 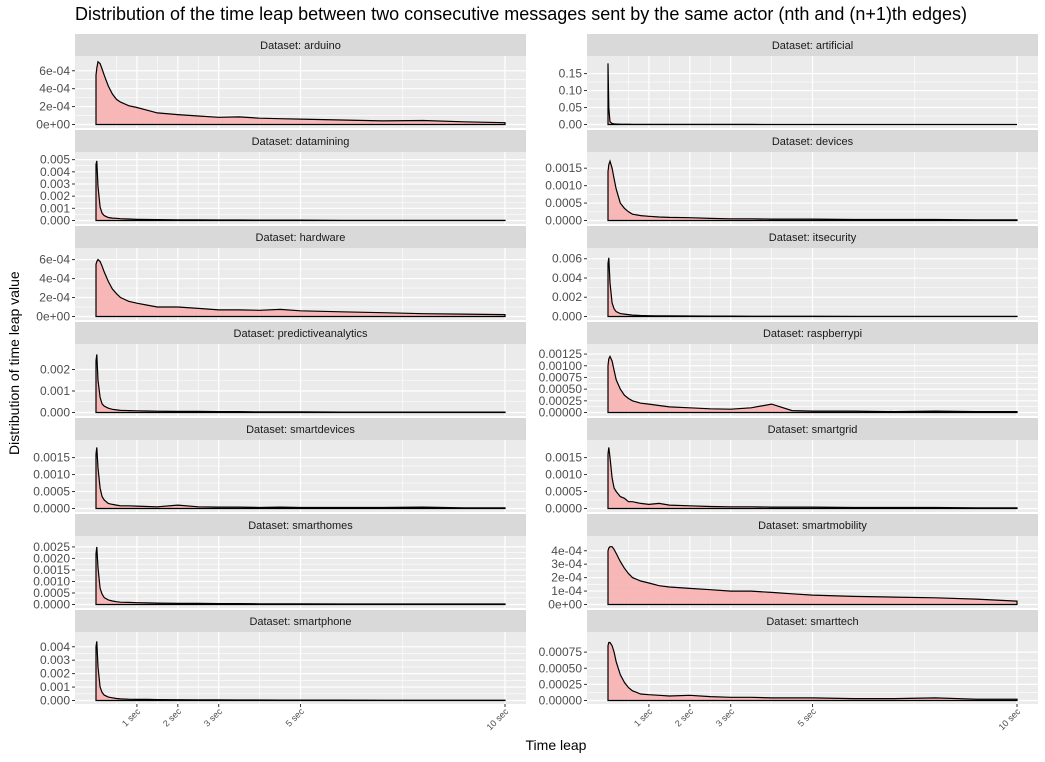 I want to click on xtick-label-smartphone-0: 1 sec, so click(x=131, y=717).